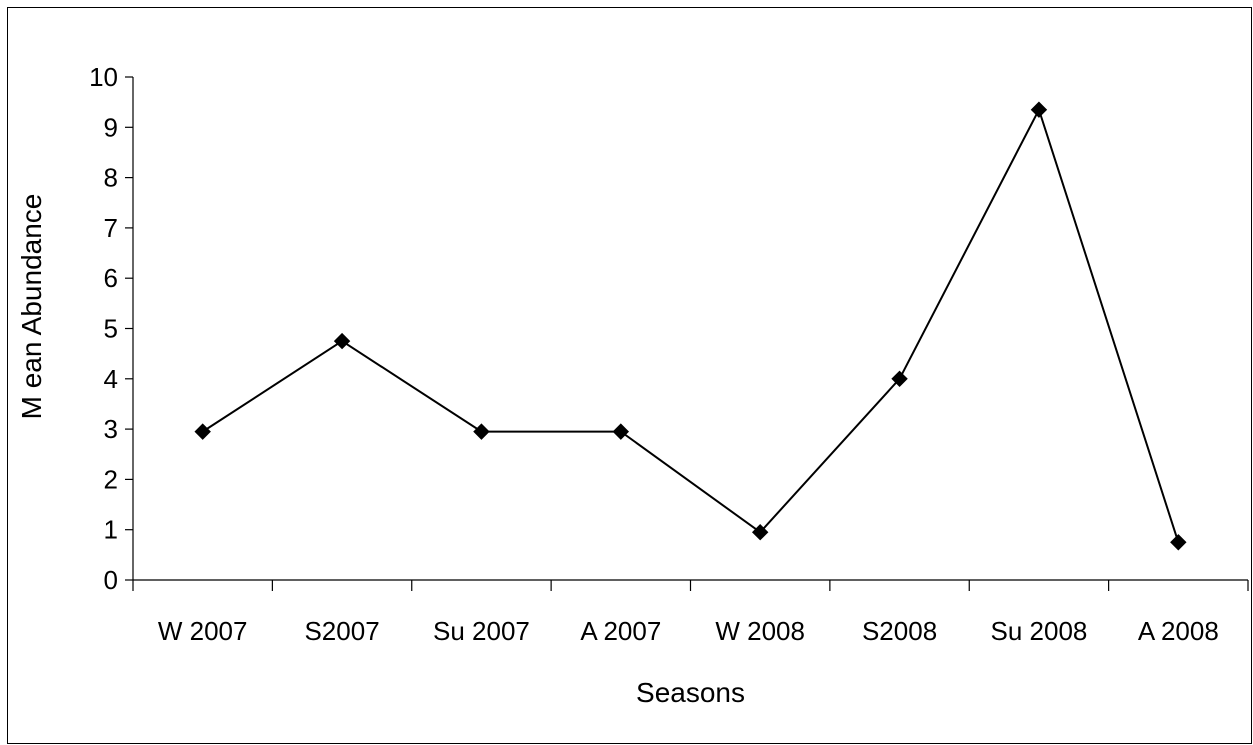 The width and height of the screenshot is (1253, 745). Describe the element at coordinates (111, 278) in the screenshot. I see `y-tick-label: 6` at that location.